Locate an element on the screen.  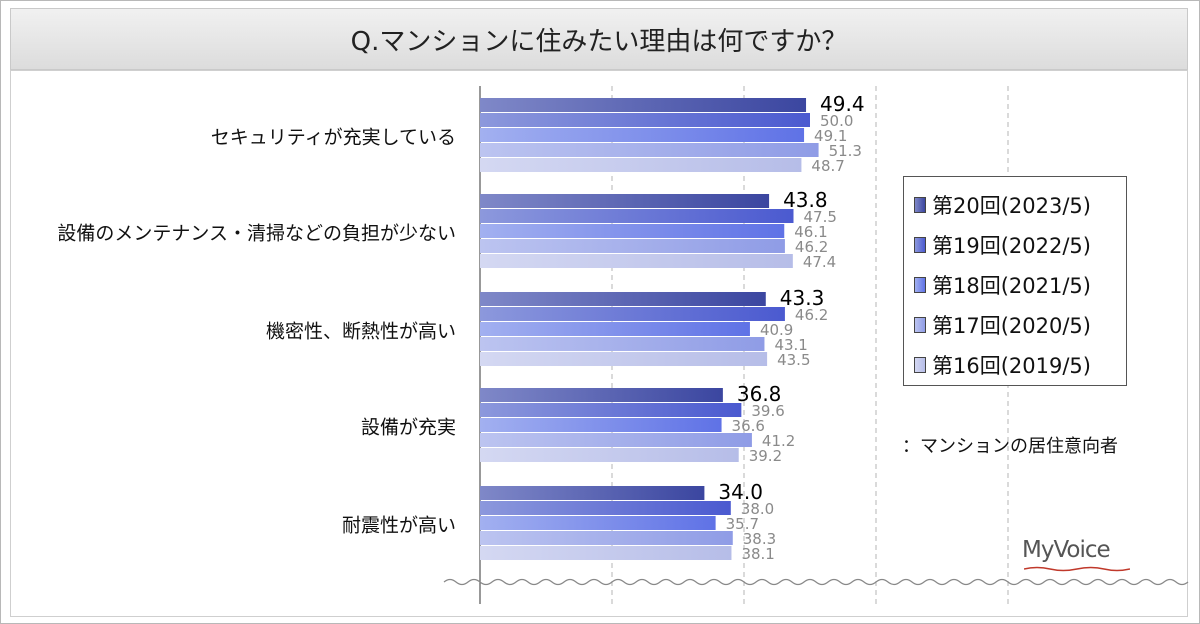
legend-item-3: 第18回(2021/5) is located at coordinates (1020, 285).